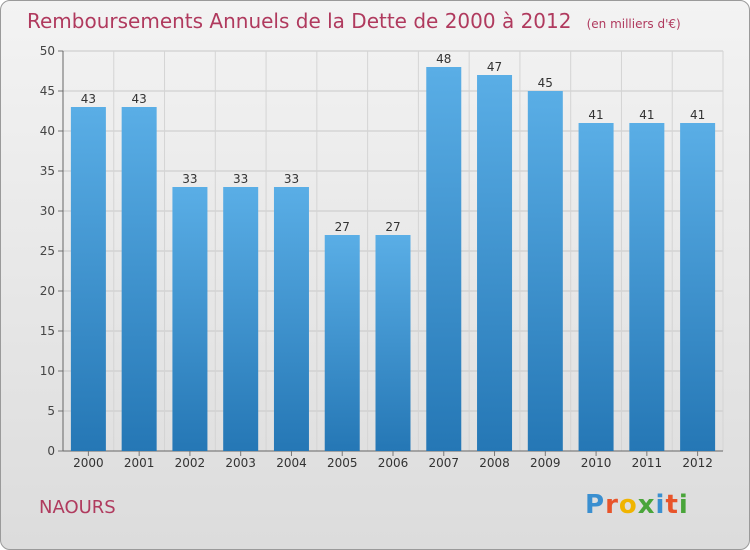 The height and width of the screenshot is (550, 750). Describe the element at coordinates (139, 463) in the screenshot. I see `x-tick-label: 2001` at that location.